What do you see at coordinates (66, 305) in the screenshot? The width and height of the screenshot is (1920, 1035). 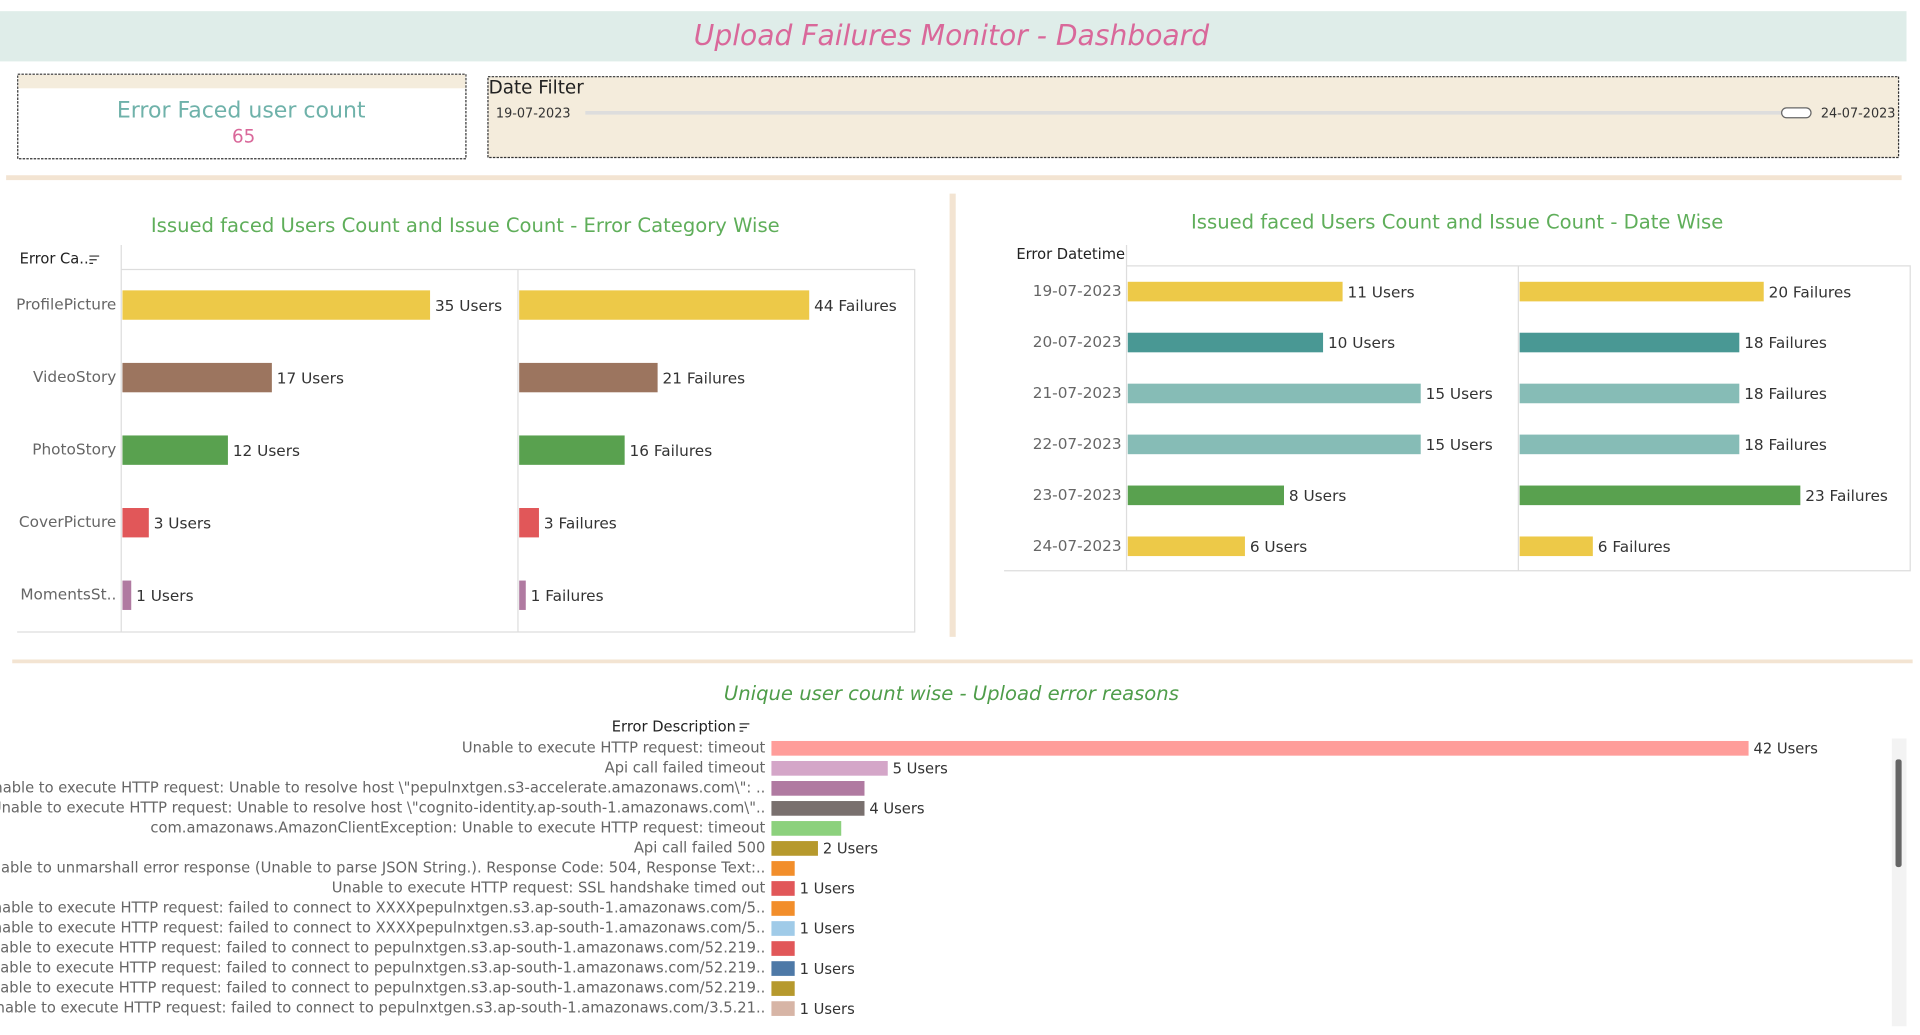 I see `category-label: ProfilePicture` at bounding box center [66, 305].